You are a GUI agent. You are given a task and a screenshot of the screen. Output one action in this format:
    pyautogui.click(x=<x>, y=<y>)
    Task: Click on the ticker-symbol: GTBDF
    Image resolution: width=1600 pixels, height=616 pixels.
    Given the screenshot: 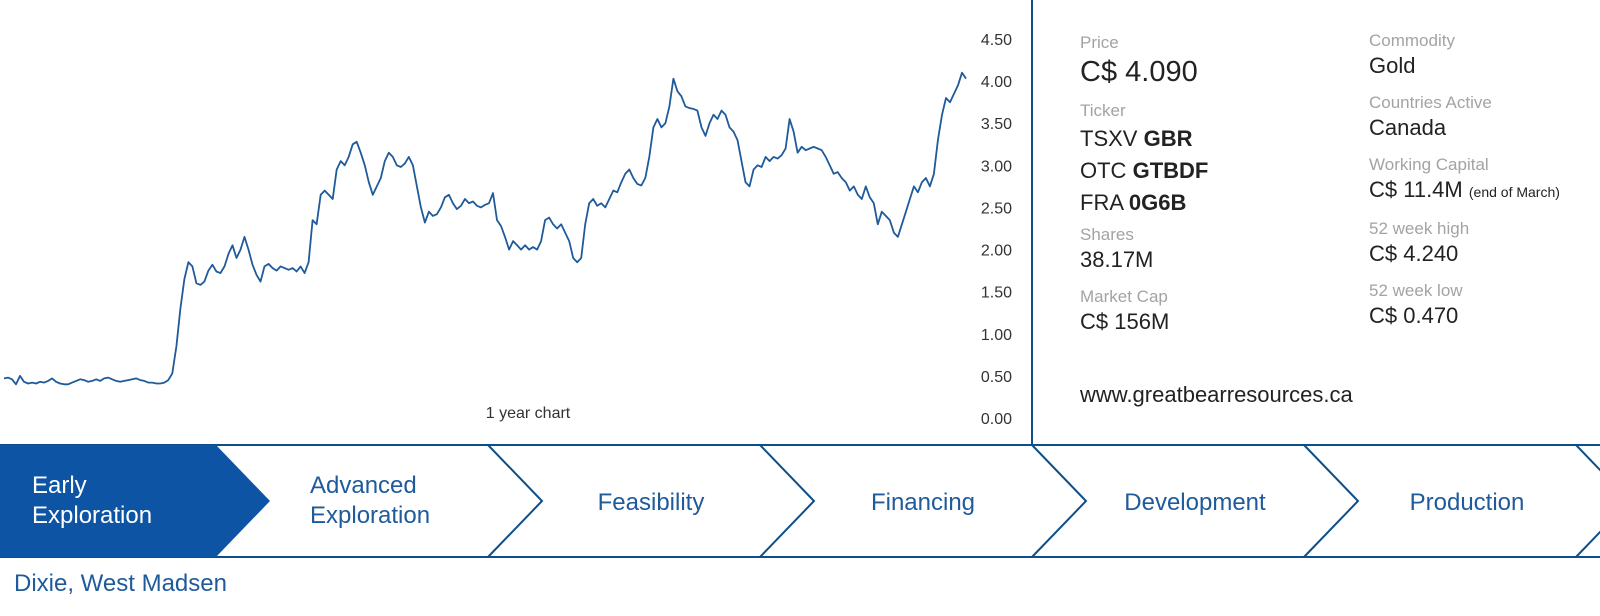 What is the action you would take?
    pyautogui.click(x=1170, y=170)
    